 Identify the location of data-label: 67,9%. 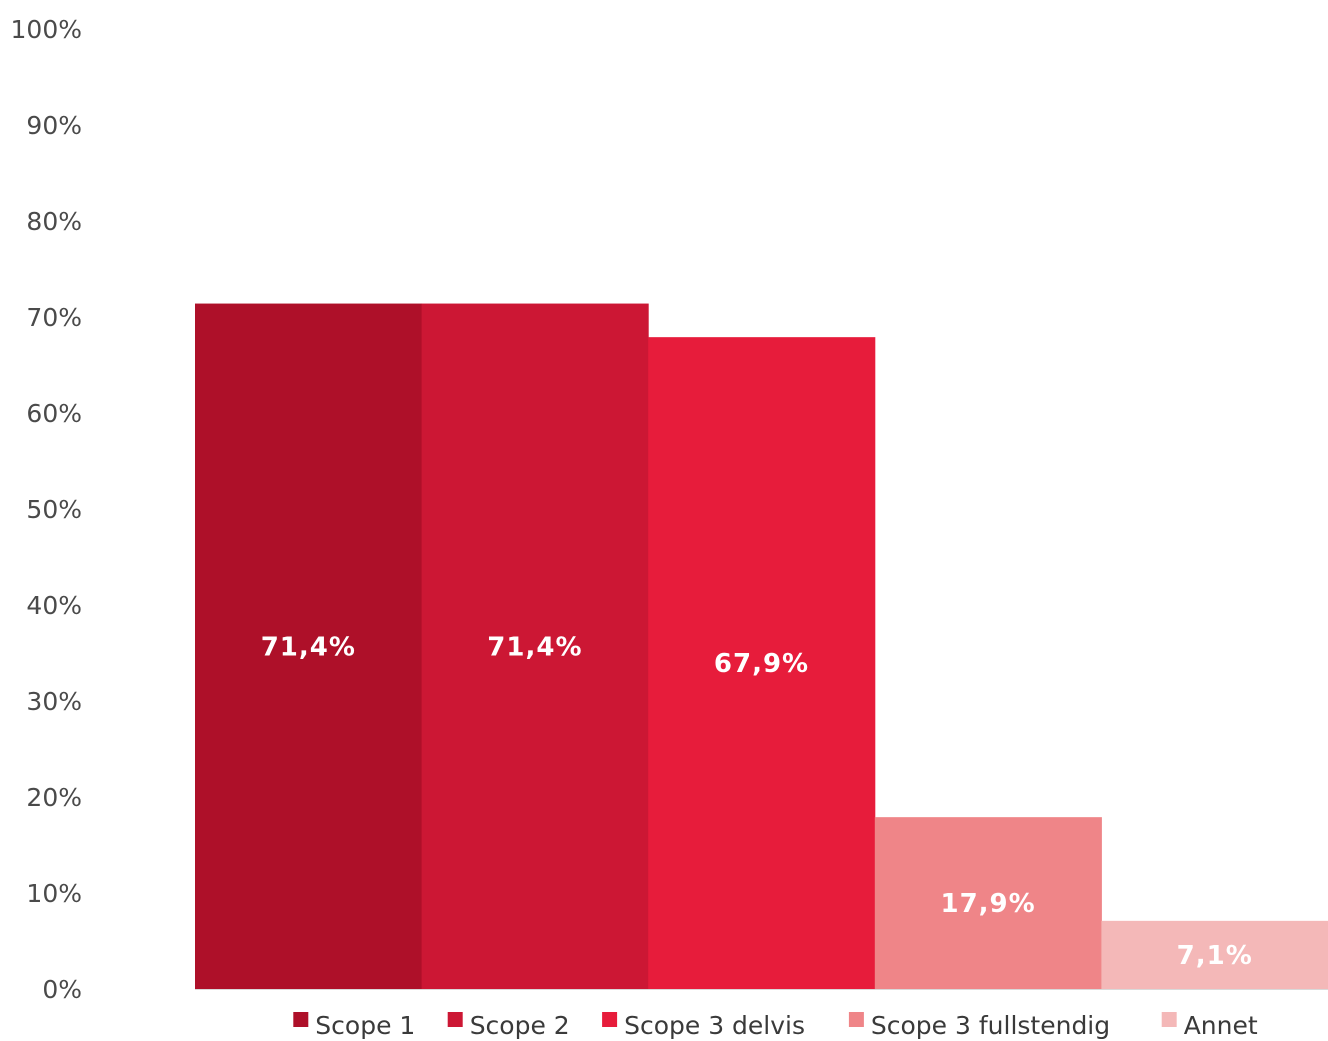
(761, 664).